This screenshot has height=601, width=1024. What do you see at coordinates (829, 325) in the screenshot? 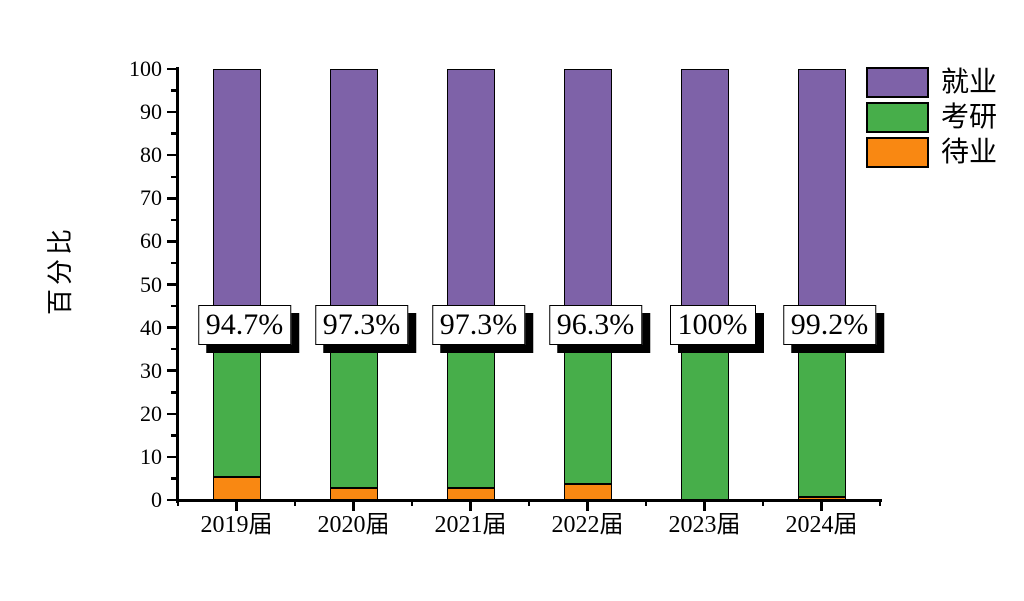
I see `bar-value-label: 99.2%` at bounding box center [829, 325].